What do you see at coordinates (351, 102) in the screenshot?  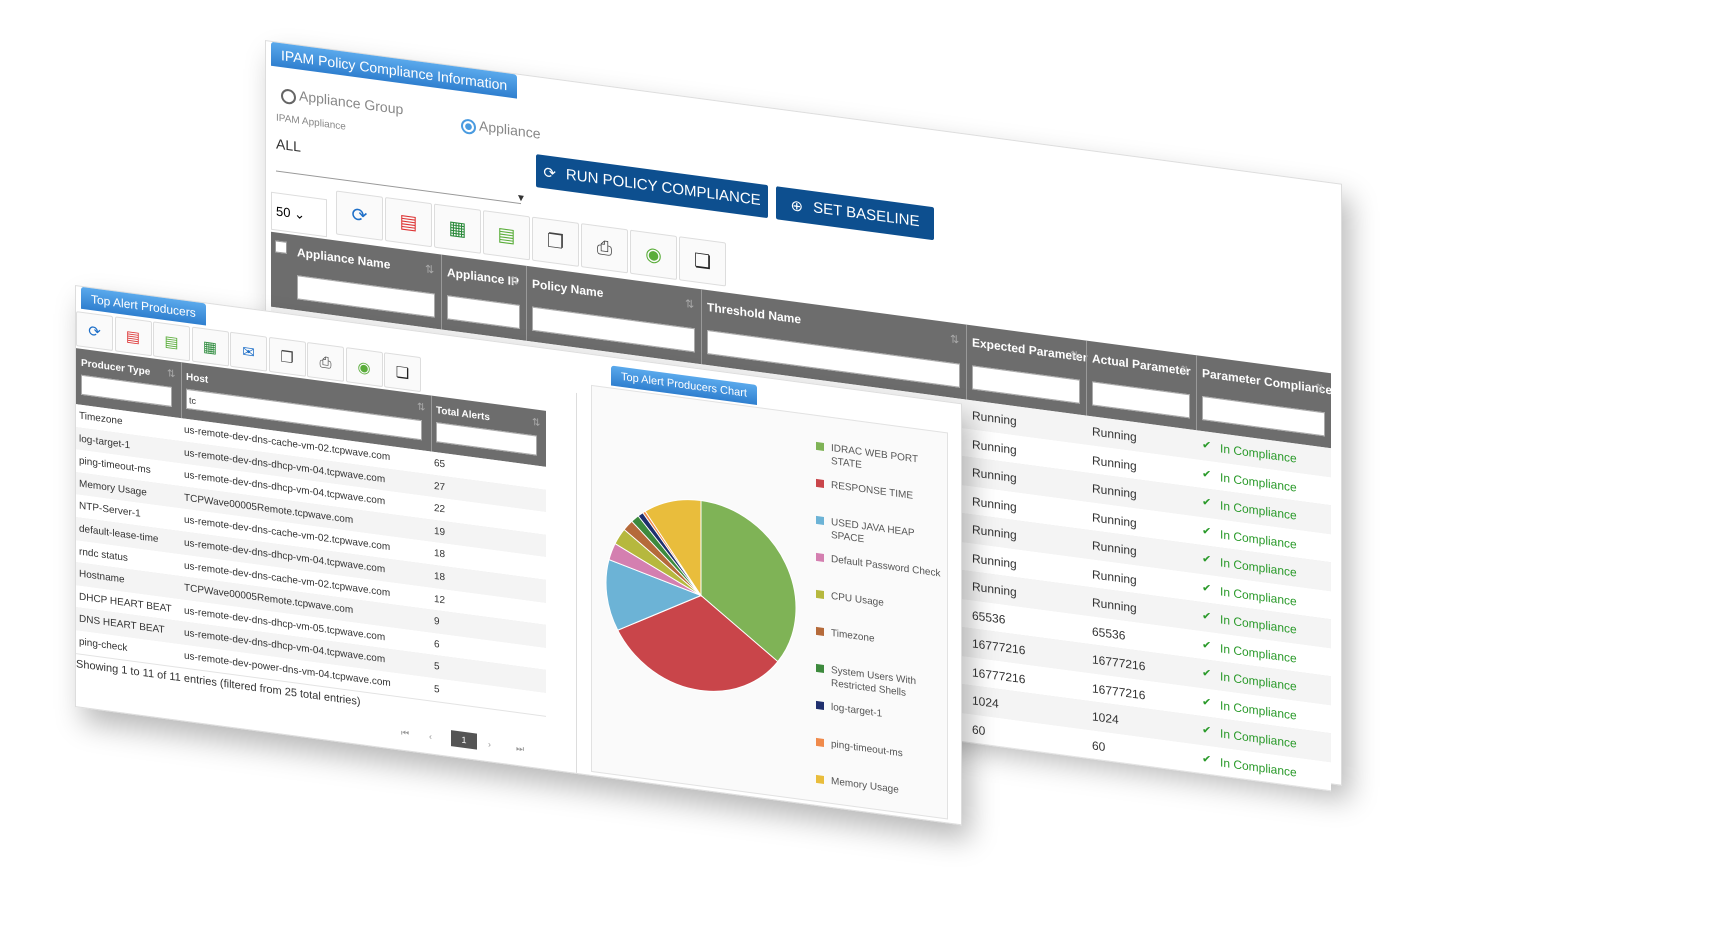 I see `radio-label: Appliance Group` at bounding box center [351, 102].